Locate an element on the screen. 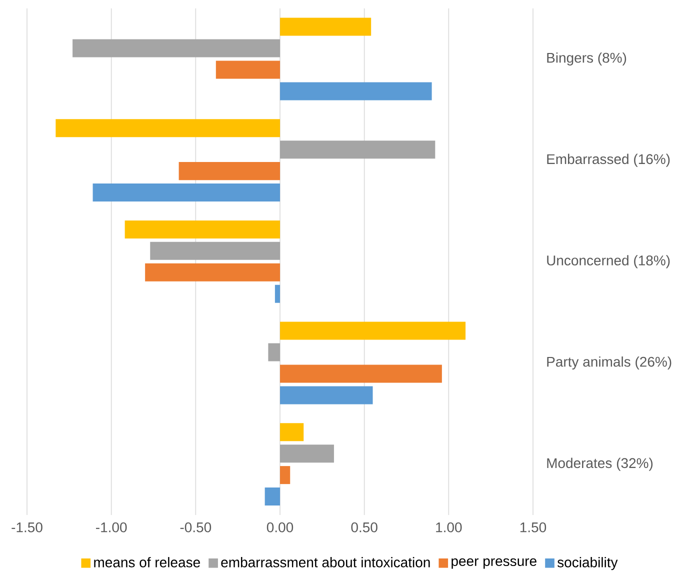  x-tick-label: 0.50 is located at coordinates (364, 527).